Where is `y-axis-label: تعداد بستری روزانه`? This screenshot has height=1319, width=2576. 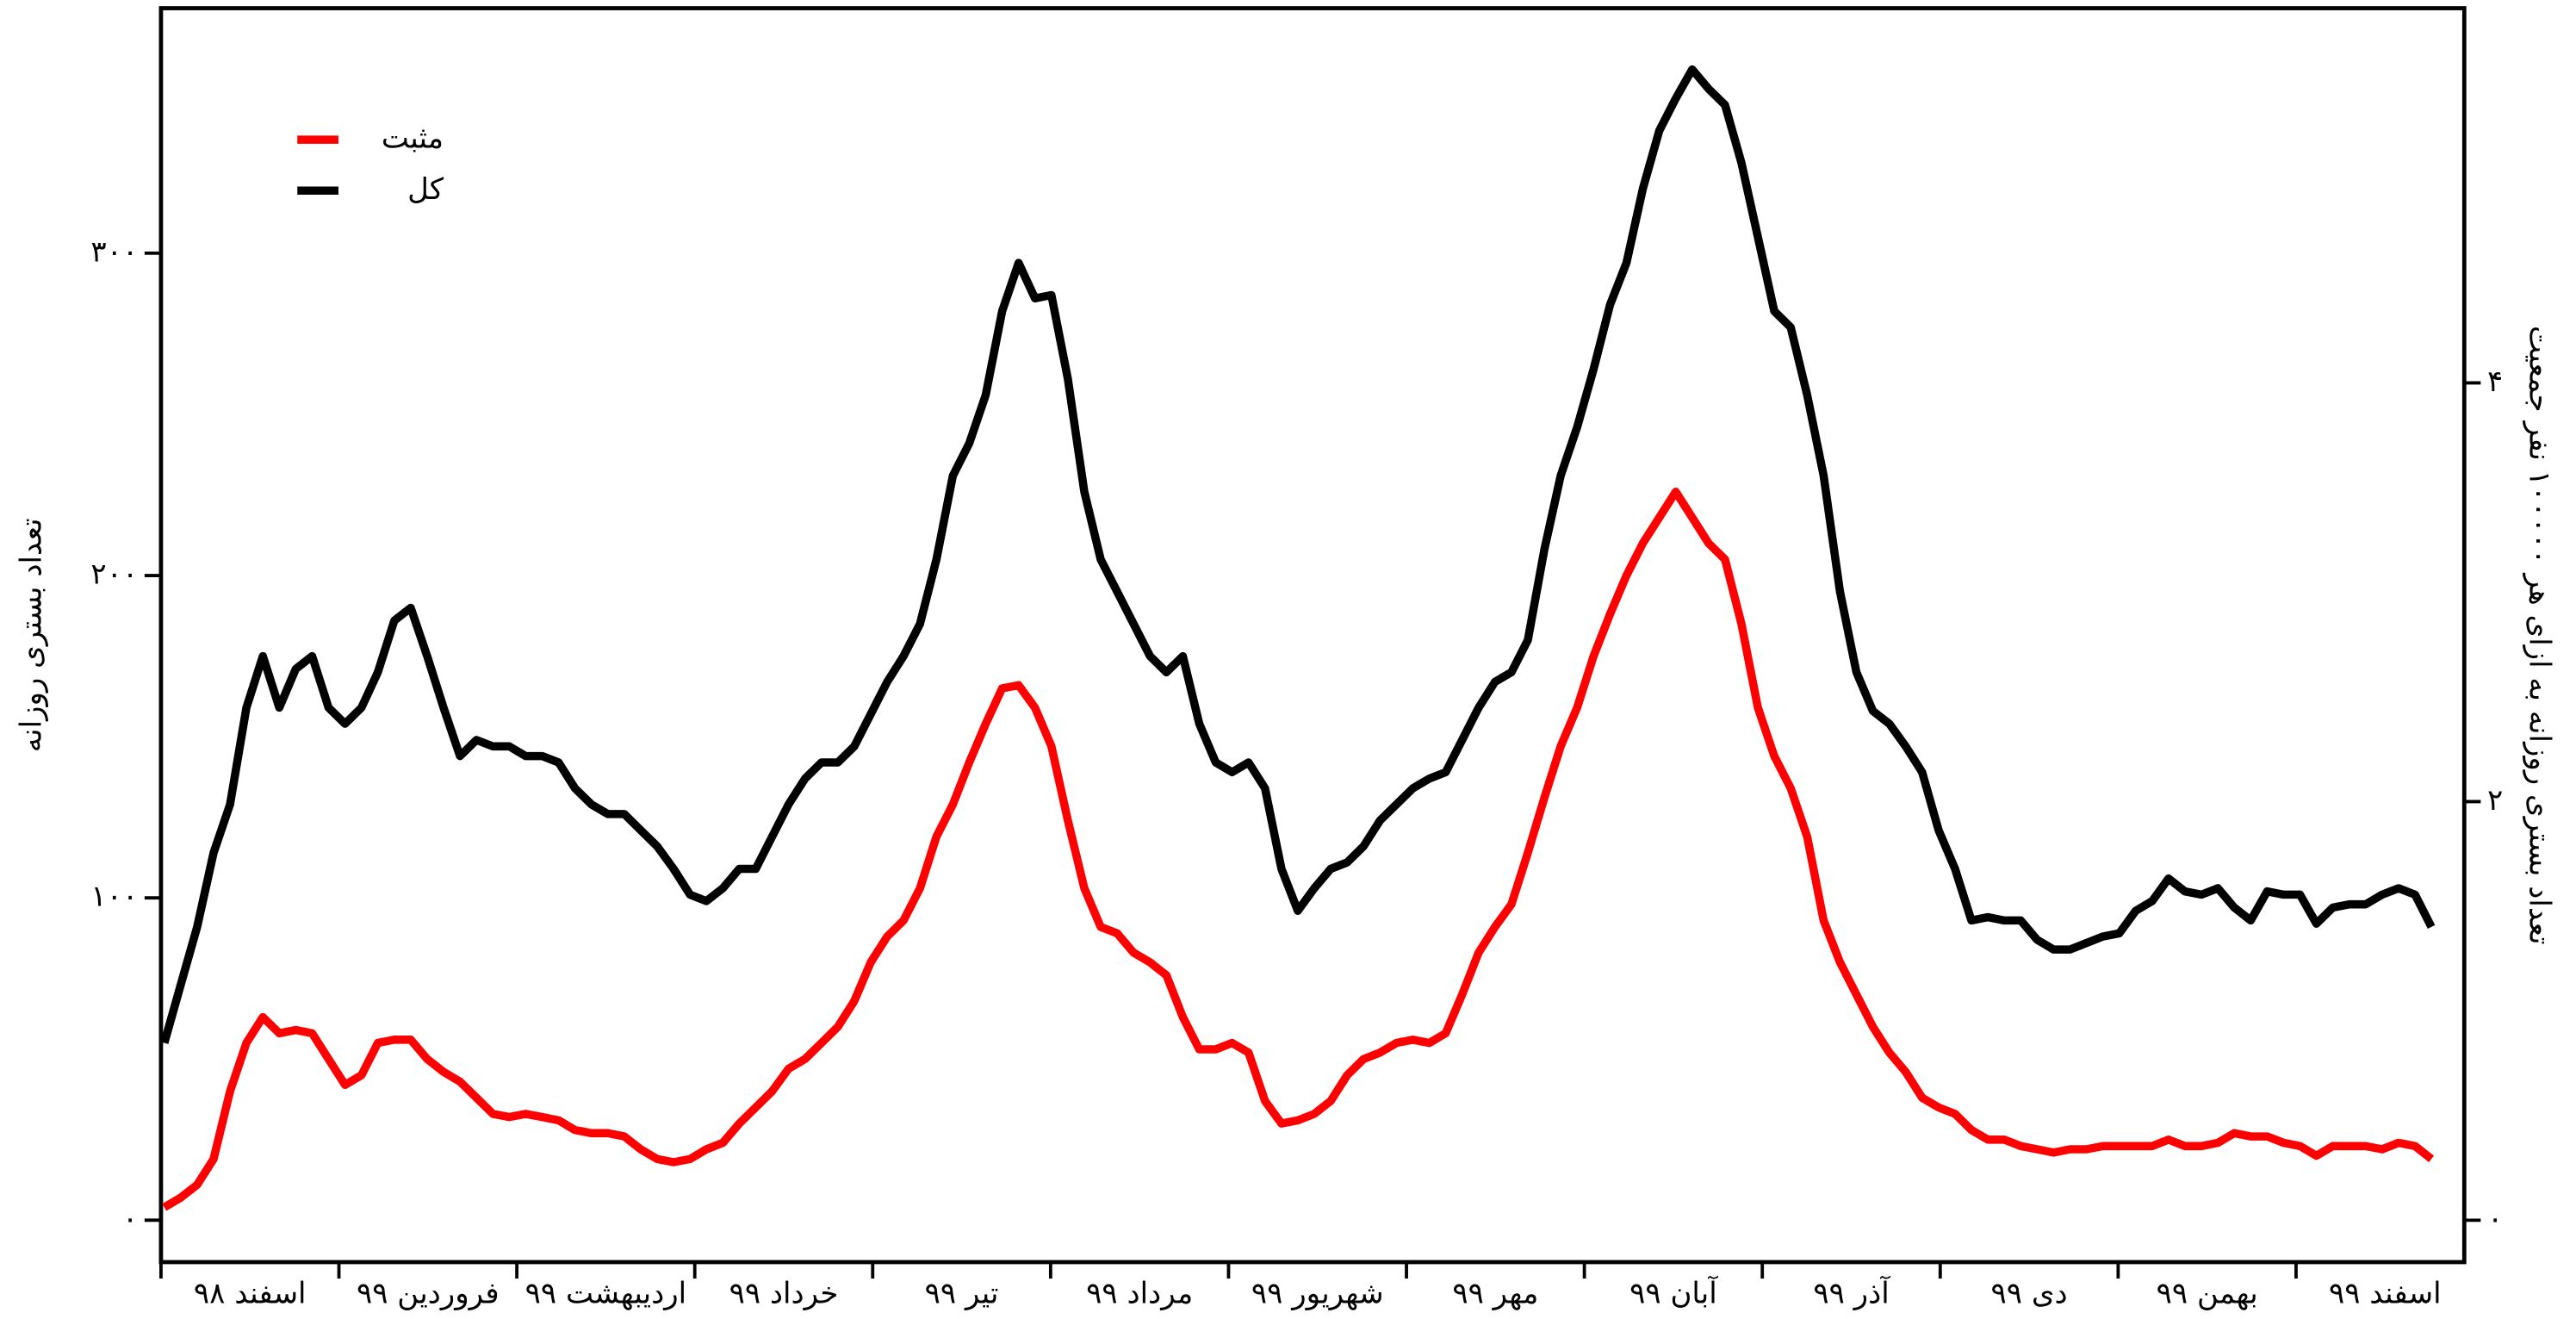 y-axis-label: تعداد بستری روزانه is located at coordinates (32, 635).